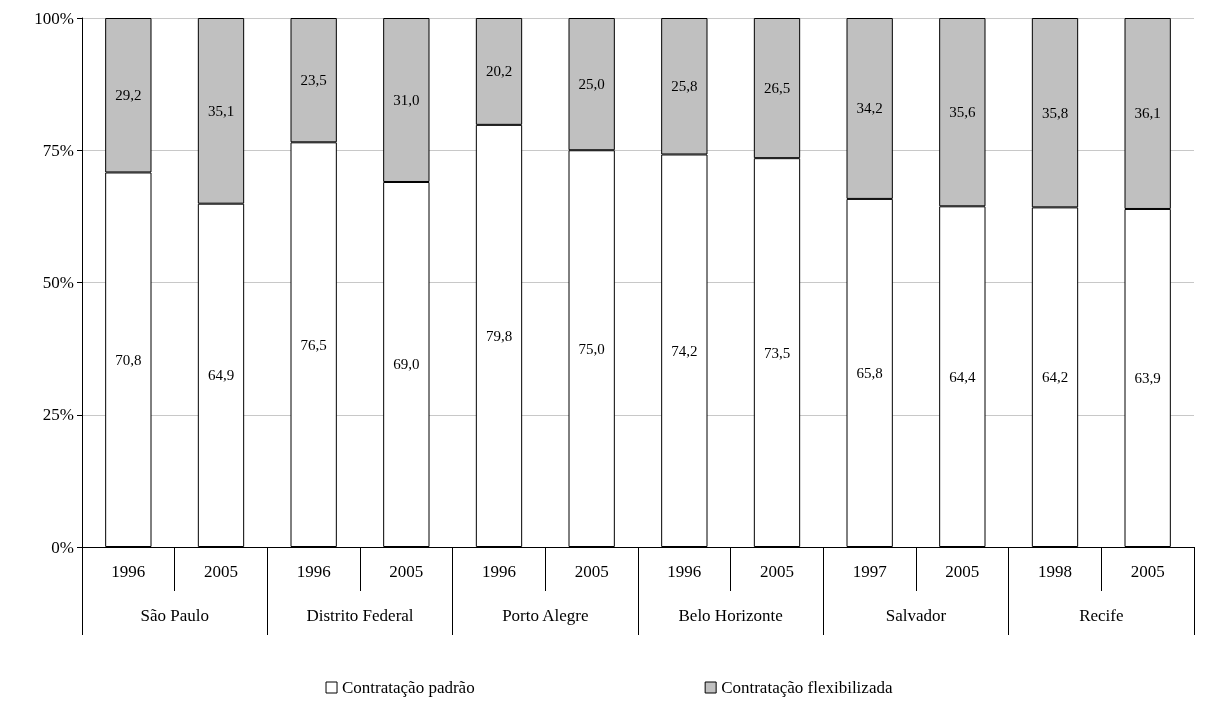 The width and height of the screenshot is (1218, 715). What do you see at coordinates (360, 615) in the screenshot?
I see `text: Distrito Federal` at bounding box center [360, 615].